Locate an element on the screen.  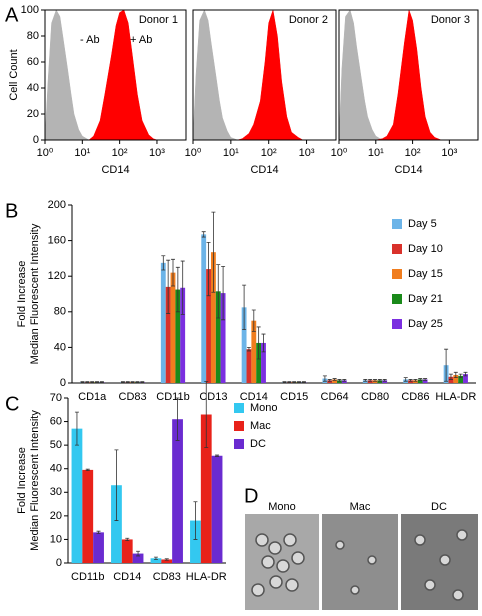
y-tick-label: 100 is located at coordinates (30, 10).